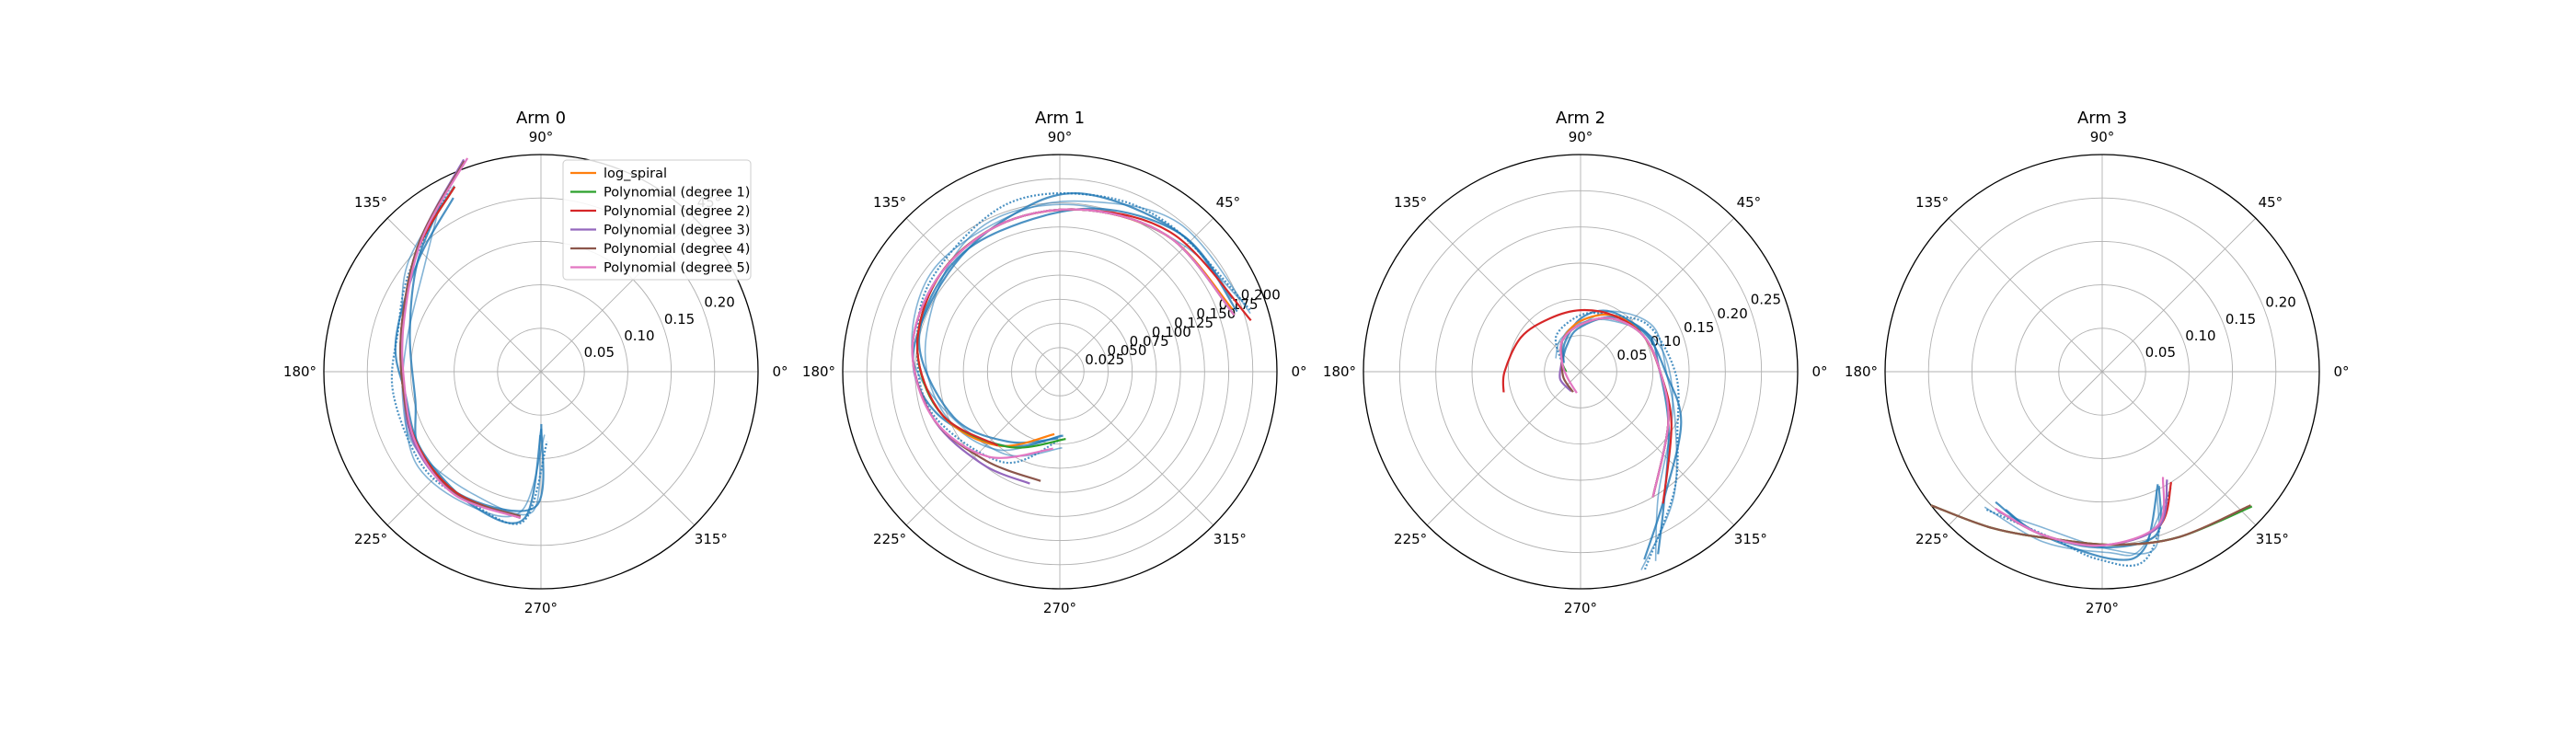 The height and width of the screenshot is (736, 2576). Describe the element at coordinates (1216, 313) in the screenshot. I see `radial-tick-label: 0.150` at that location.